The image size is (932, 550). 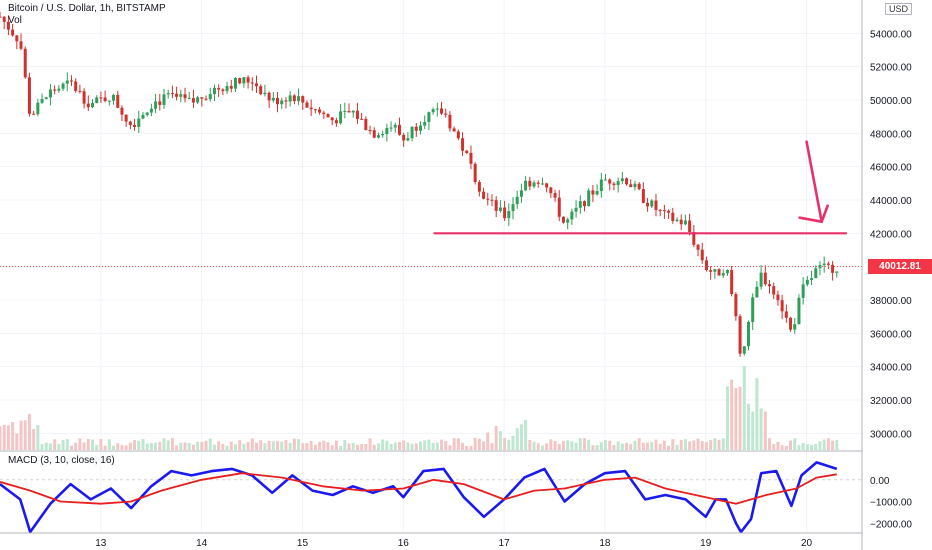 I want to click on price-tick-label: 30000.00, so click(x=891, y=434).